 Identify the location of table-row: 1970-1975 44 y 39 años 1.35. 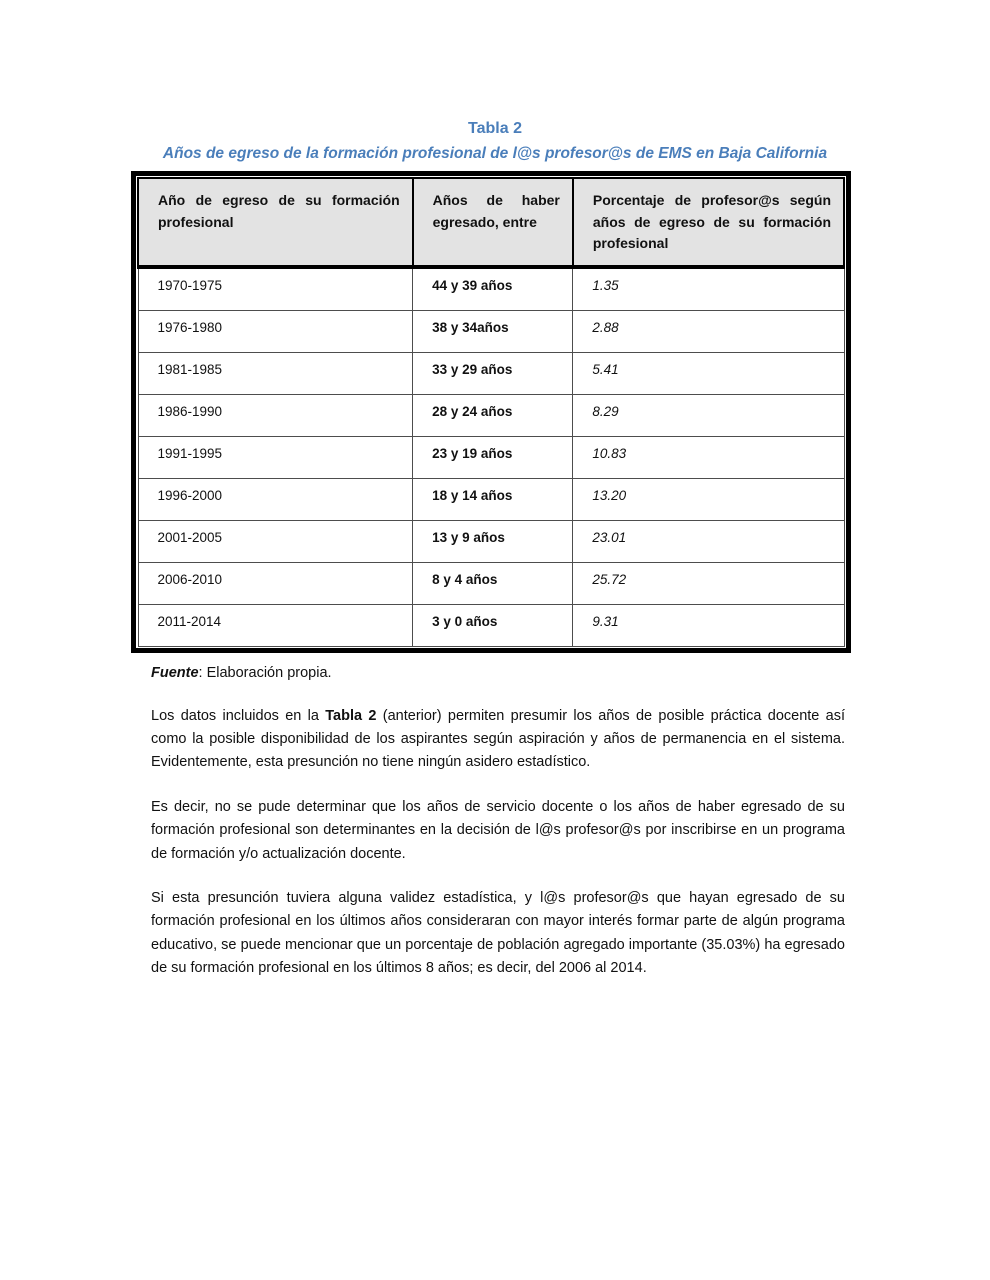
(491, 288).